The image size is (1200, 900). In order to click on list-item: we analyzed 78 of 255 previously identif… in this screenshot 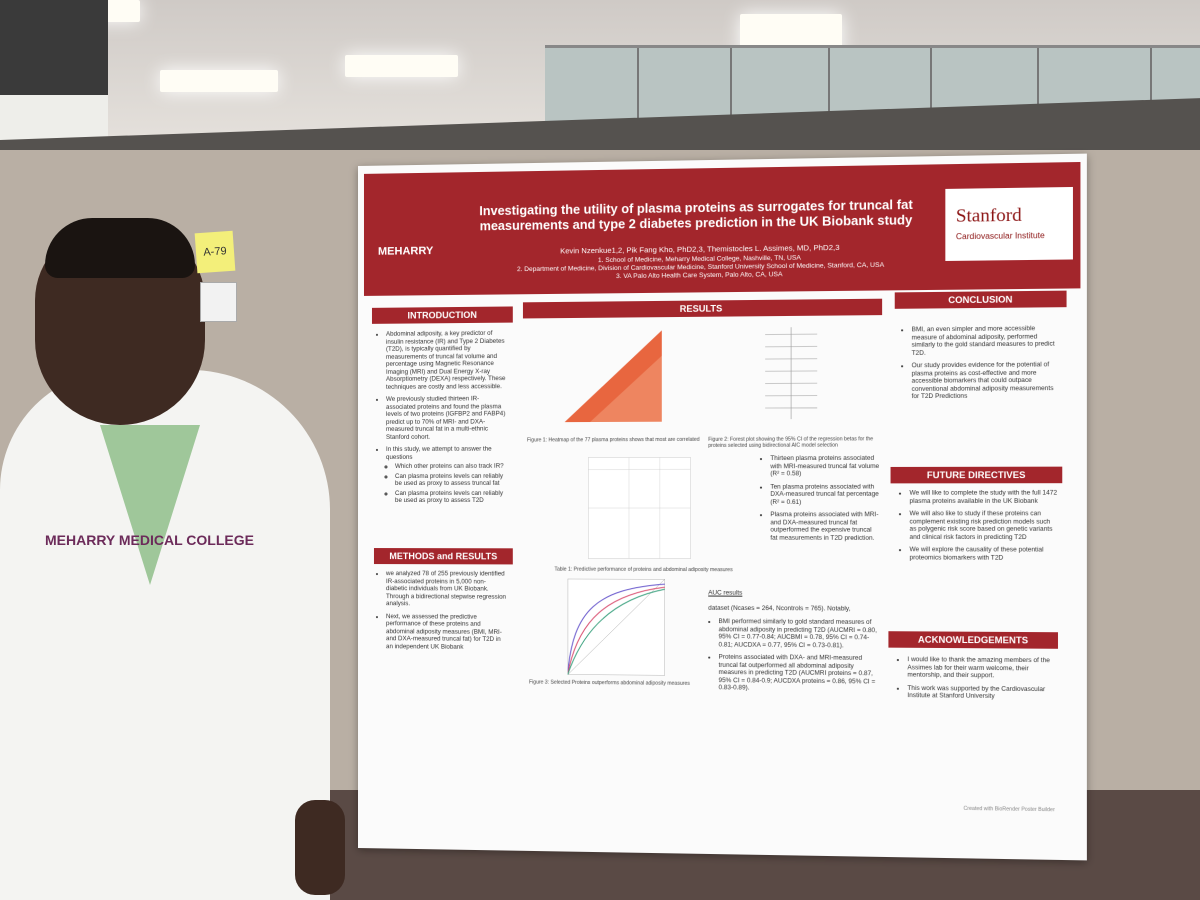, I will do `click(446, 589)`.